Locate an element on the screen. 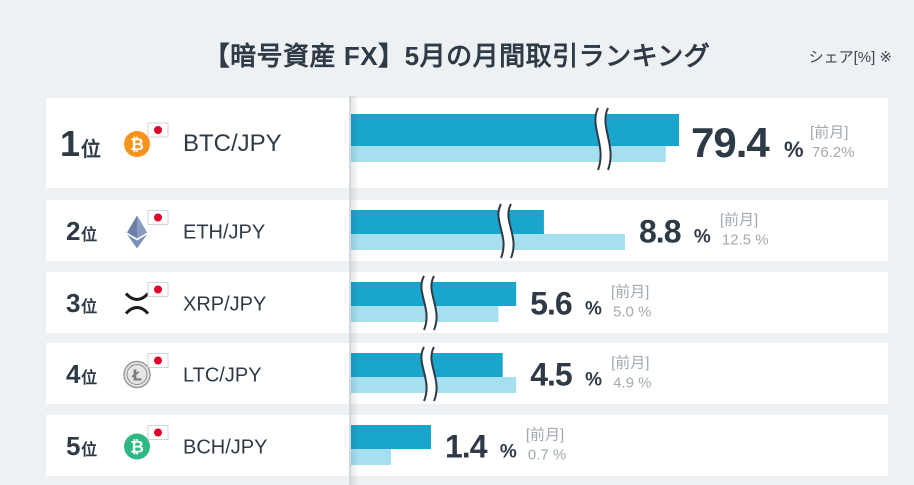 This screenshot has height=485, width=914. bitcoin-cash-icon: ₿ is located at coordinates (137, 446).